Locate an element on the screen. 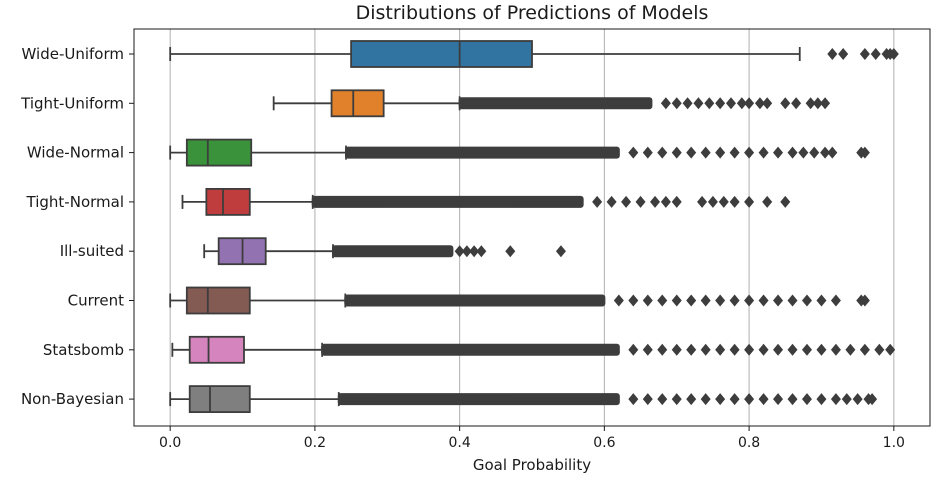 This screenshot has height=480, width=932. y-tick-label: Current is located at coordinates (96, 301).